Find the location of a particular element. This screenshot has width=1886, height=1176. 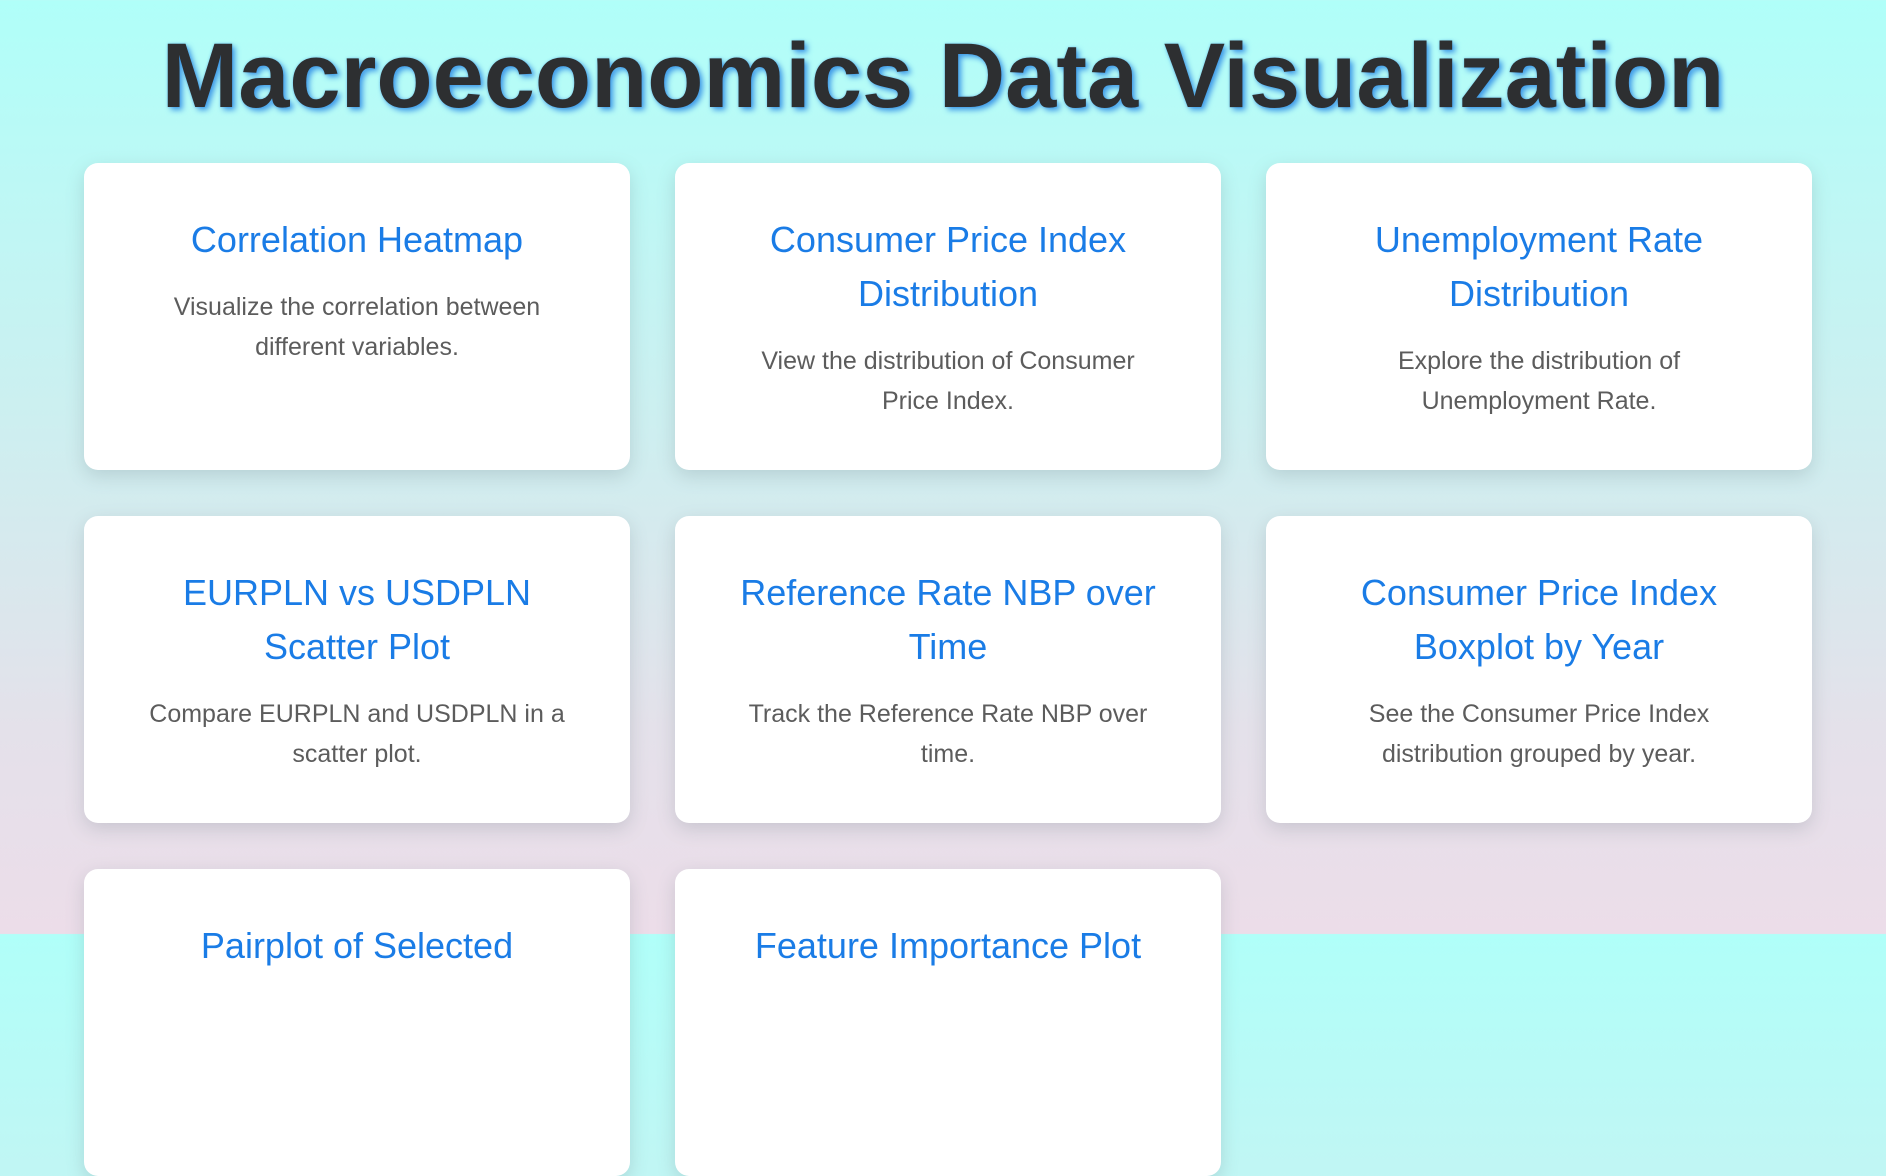

card-pairplot-selected: Pairplot of Selected is located at coordinates (357, 1022).